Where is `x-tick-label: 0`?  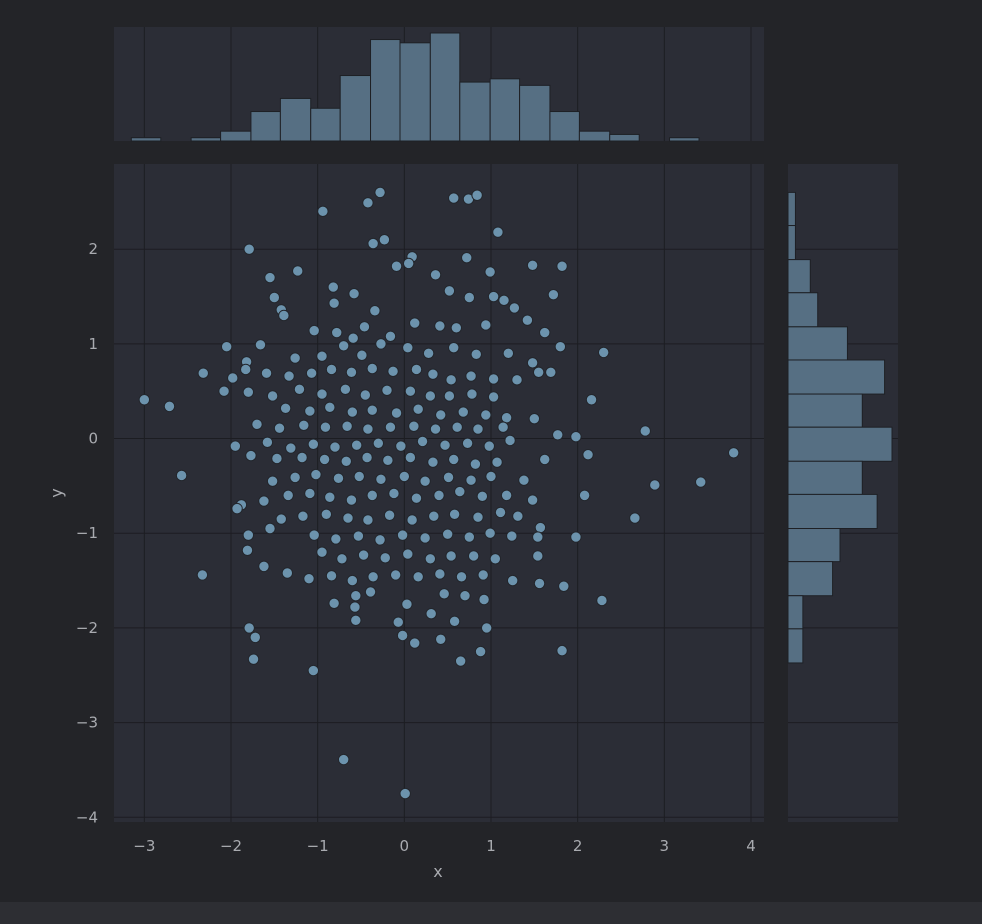 x-tick-label: 0 is located at coordinates (405, 846).